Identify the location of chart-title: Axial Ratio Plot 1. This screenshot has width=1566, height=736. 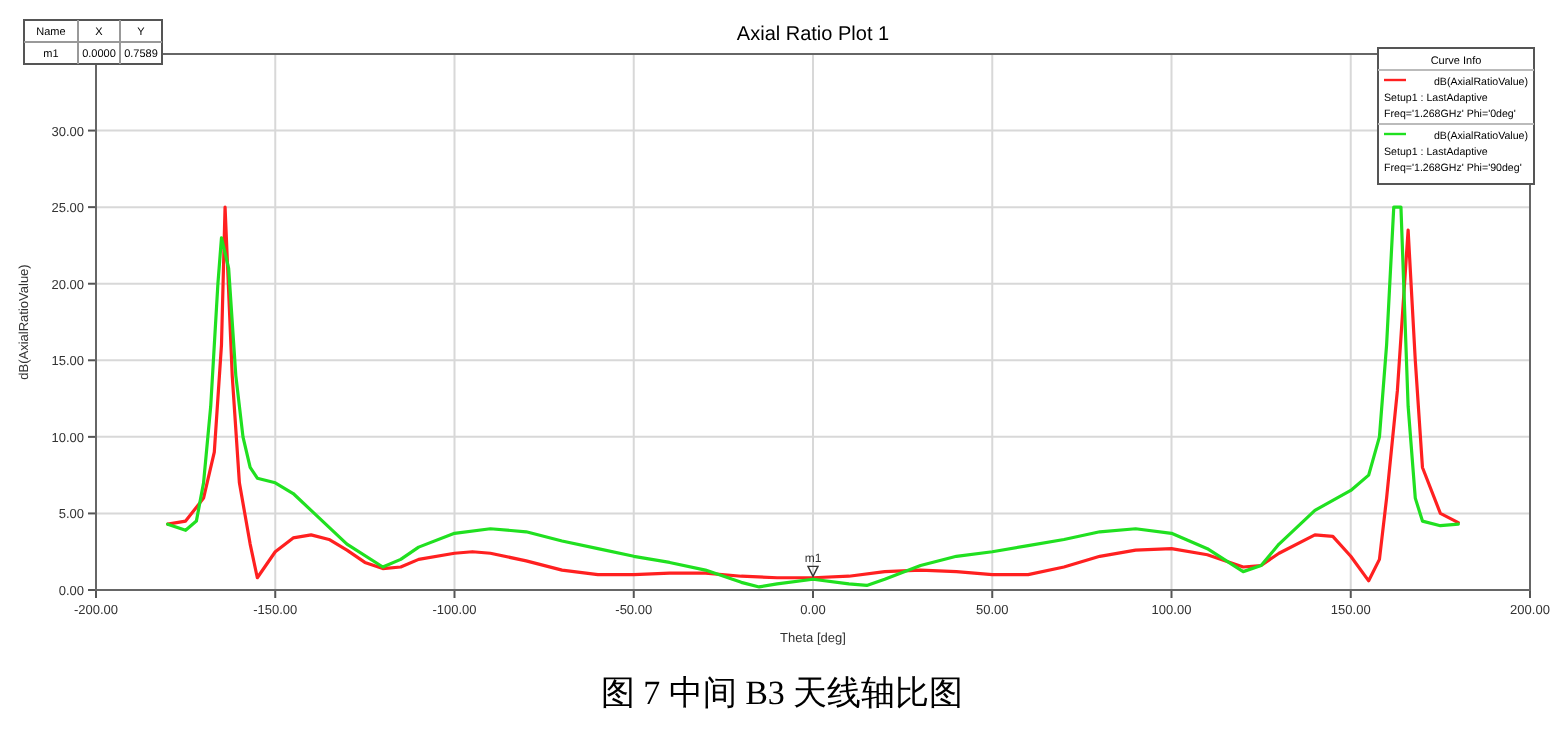
(813, 35).